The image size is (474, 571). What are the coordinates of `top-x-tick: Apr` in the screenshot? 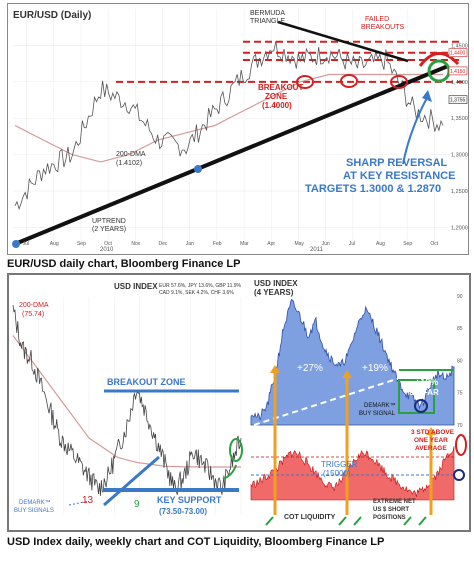 It's located at (271, 244).